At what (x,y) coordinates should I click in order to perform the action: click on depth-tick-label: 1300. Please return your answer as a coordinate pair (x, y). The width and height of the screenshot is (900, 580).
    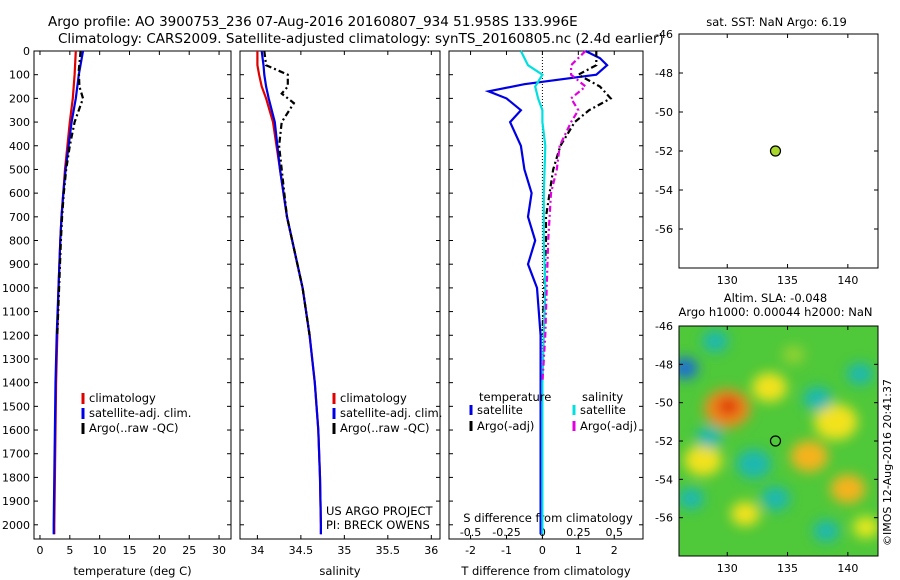
    Looking at the image, I should click on (16, 359).